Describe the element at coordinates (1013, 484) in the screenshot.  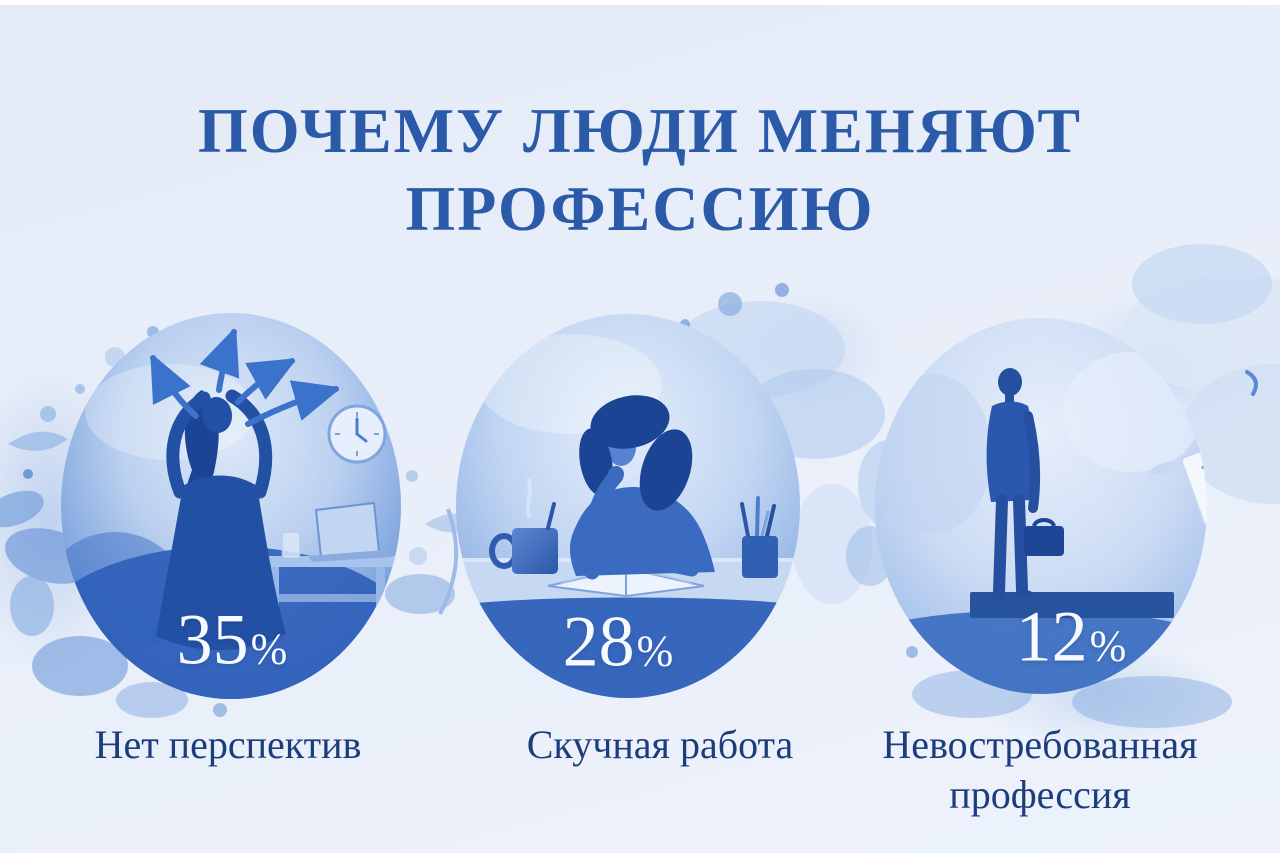
I see `man-silhouette` at that location.